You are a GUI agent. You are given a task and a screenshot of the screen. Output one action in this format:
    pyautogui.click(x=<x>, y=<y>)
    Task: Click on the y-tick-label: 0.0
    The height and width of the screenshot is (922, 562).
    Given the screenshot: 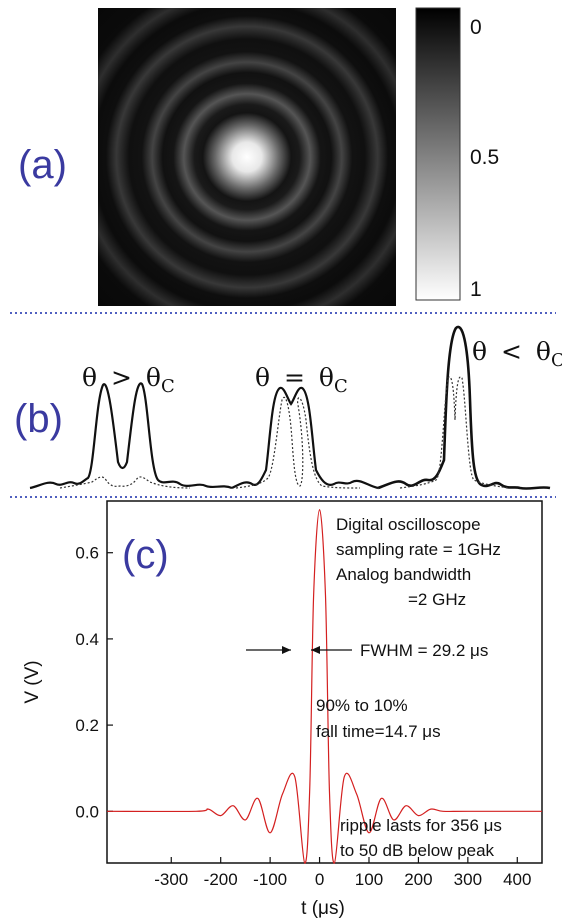 What is the action you would take?
    pyautogui.click(x=87, y=811)
    